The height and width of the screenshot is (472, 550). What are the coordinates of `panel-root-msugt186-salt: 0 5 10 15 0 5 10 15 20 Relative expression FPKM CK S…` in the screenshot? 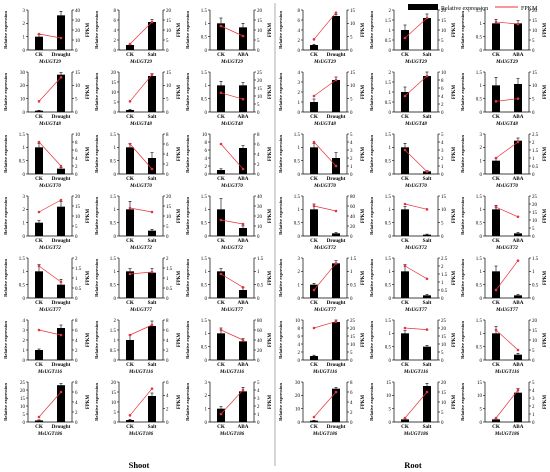 It's located at (413, 409).